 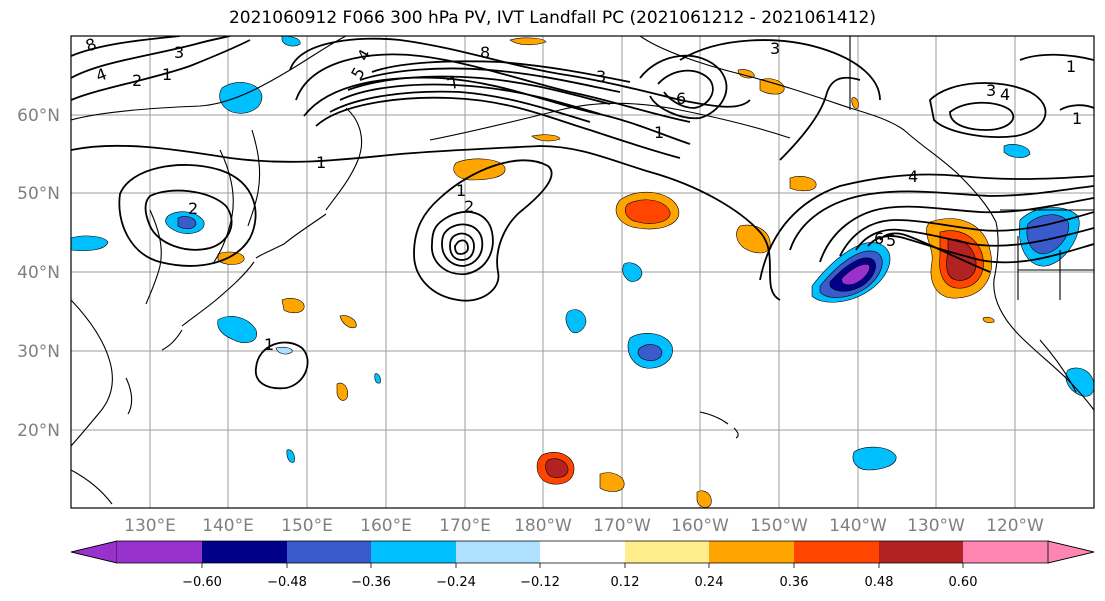 What do you see at coordinates (386, 526) in the screenshot?
I see `lon-label: 160°E` at bounding box center [386, 526].